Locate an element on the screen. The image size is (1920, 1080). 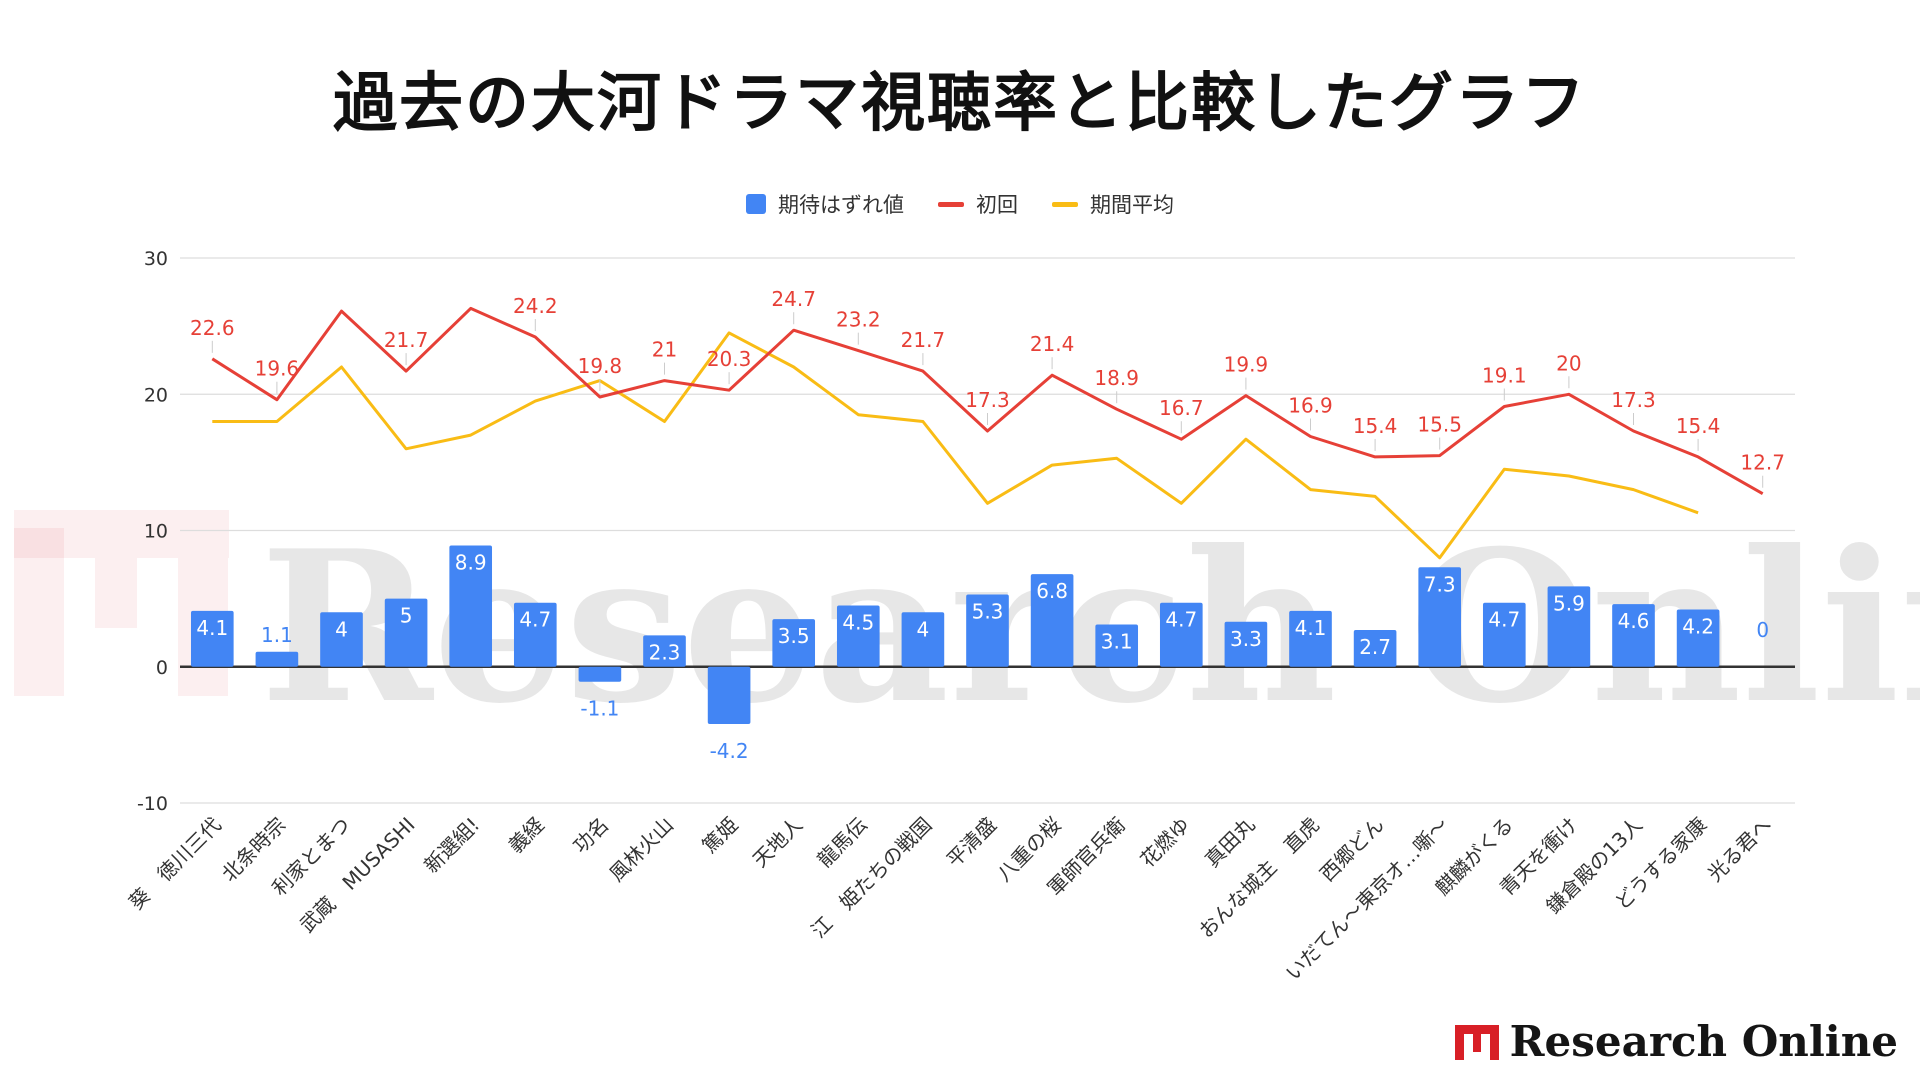
bar-data-label: -1.1 is located at coordinates (599, 709).